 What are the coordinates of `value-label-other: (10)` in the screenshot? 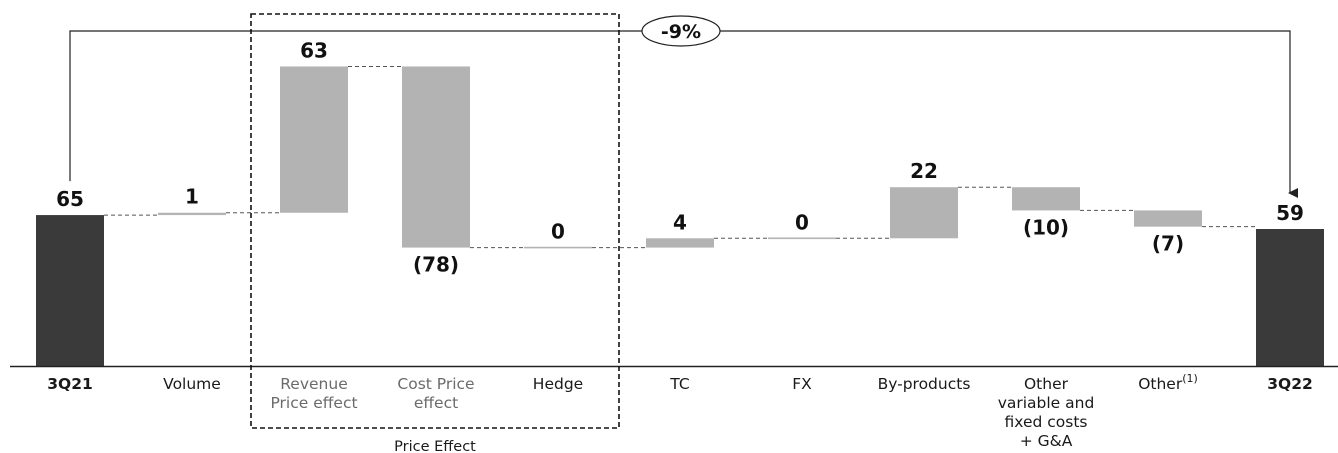 It's located at (1046, 227).